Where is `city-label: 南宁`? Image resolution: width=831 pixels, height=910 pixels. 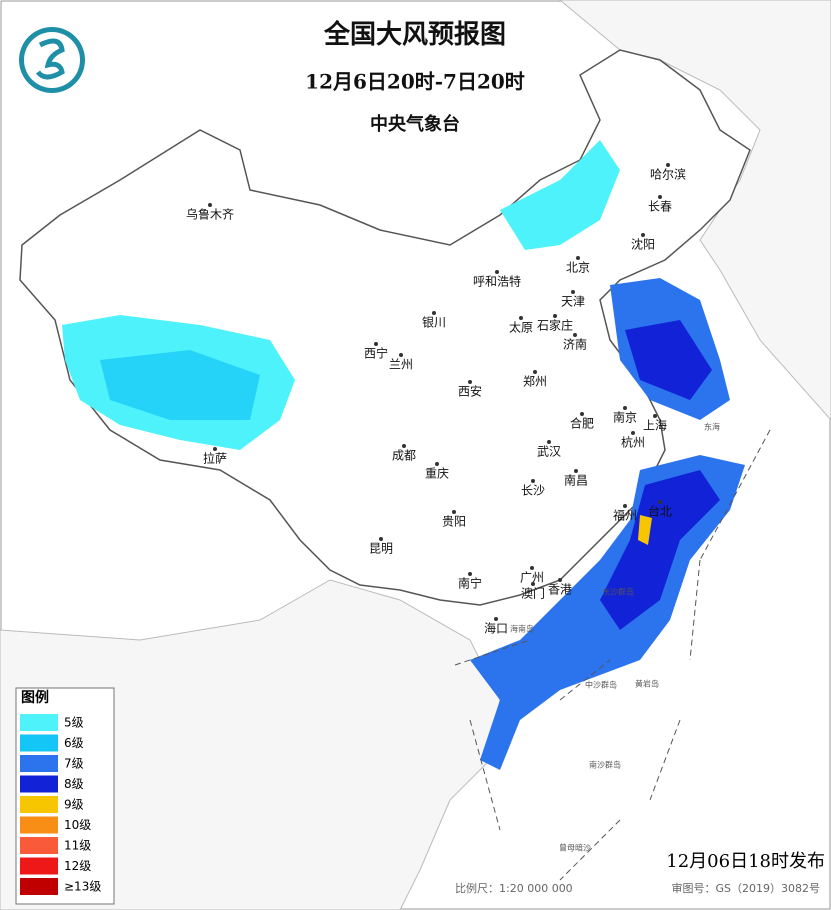
city-label: 南宁 is located at coordinates (470, 583).